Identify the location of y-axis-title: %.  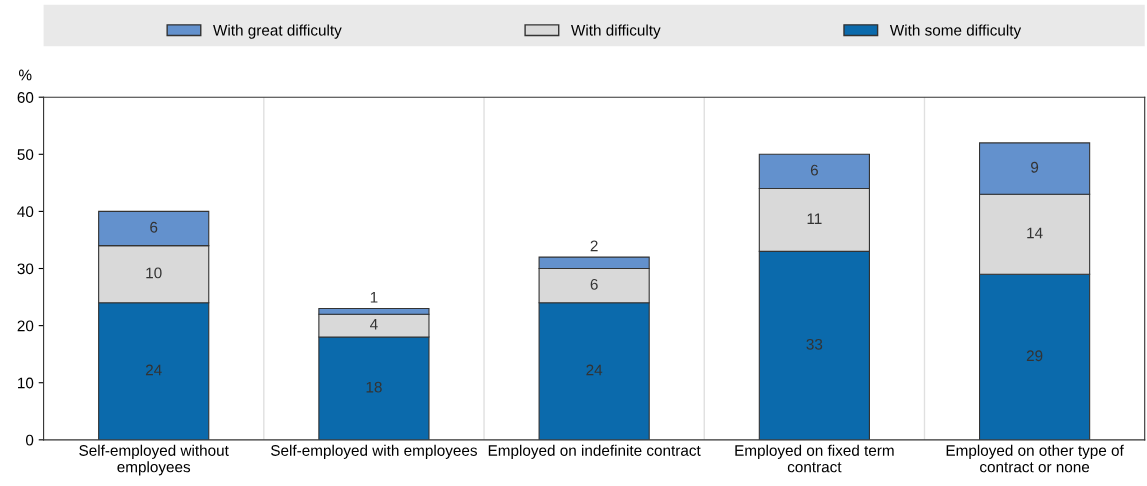
(25, 75).